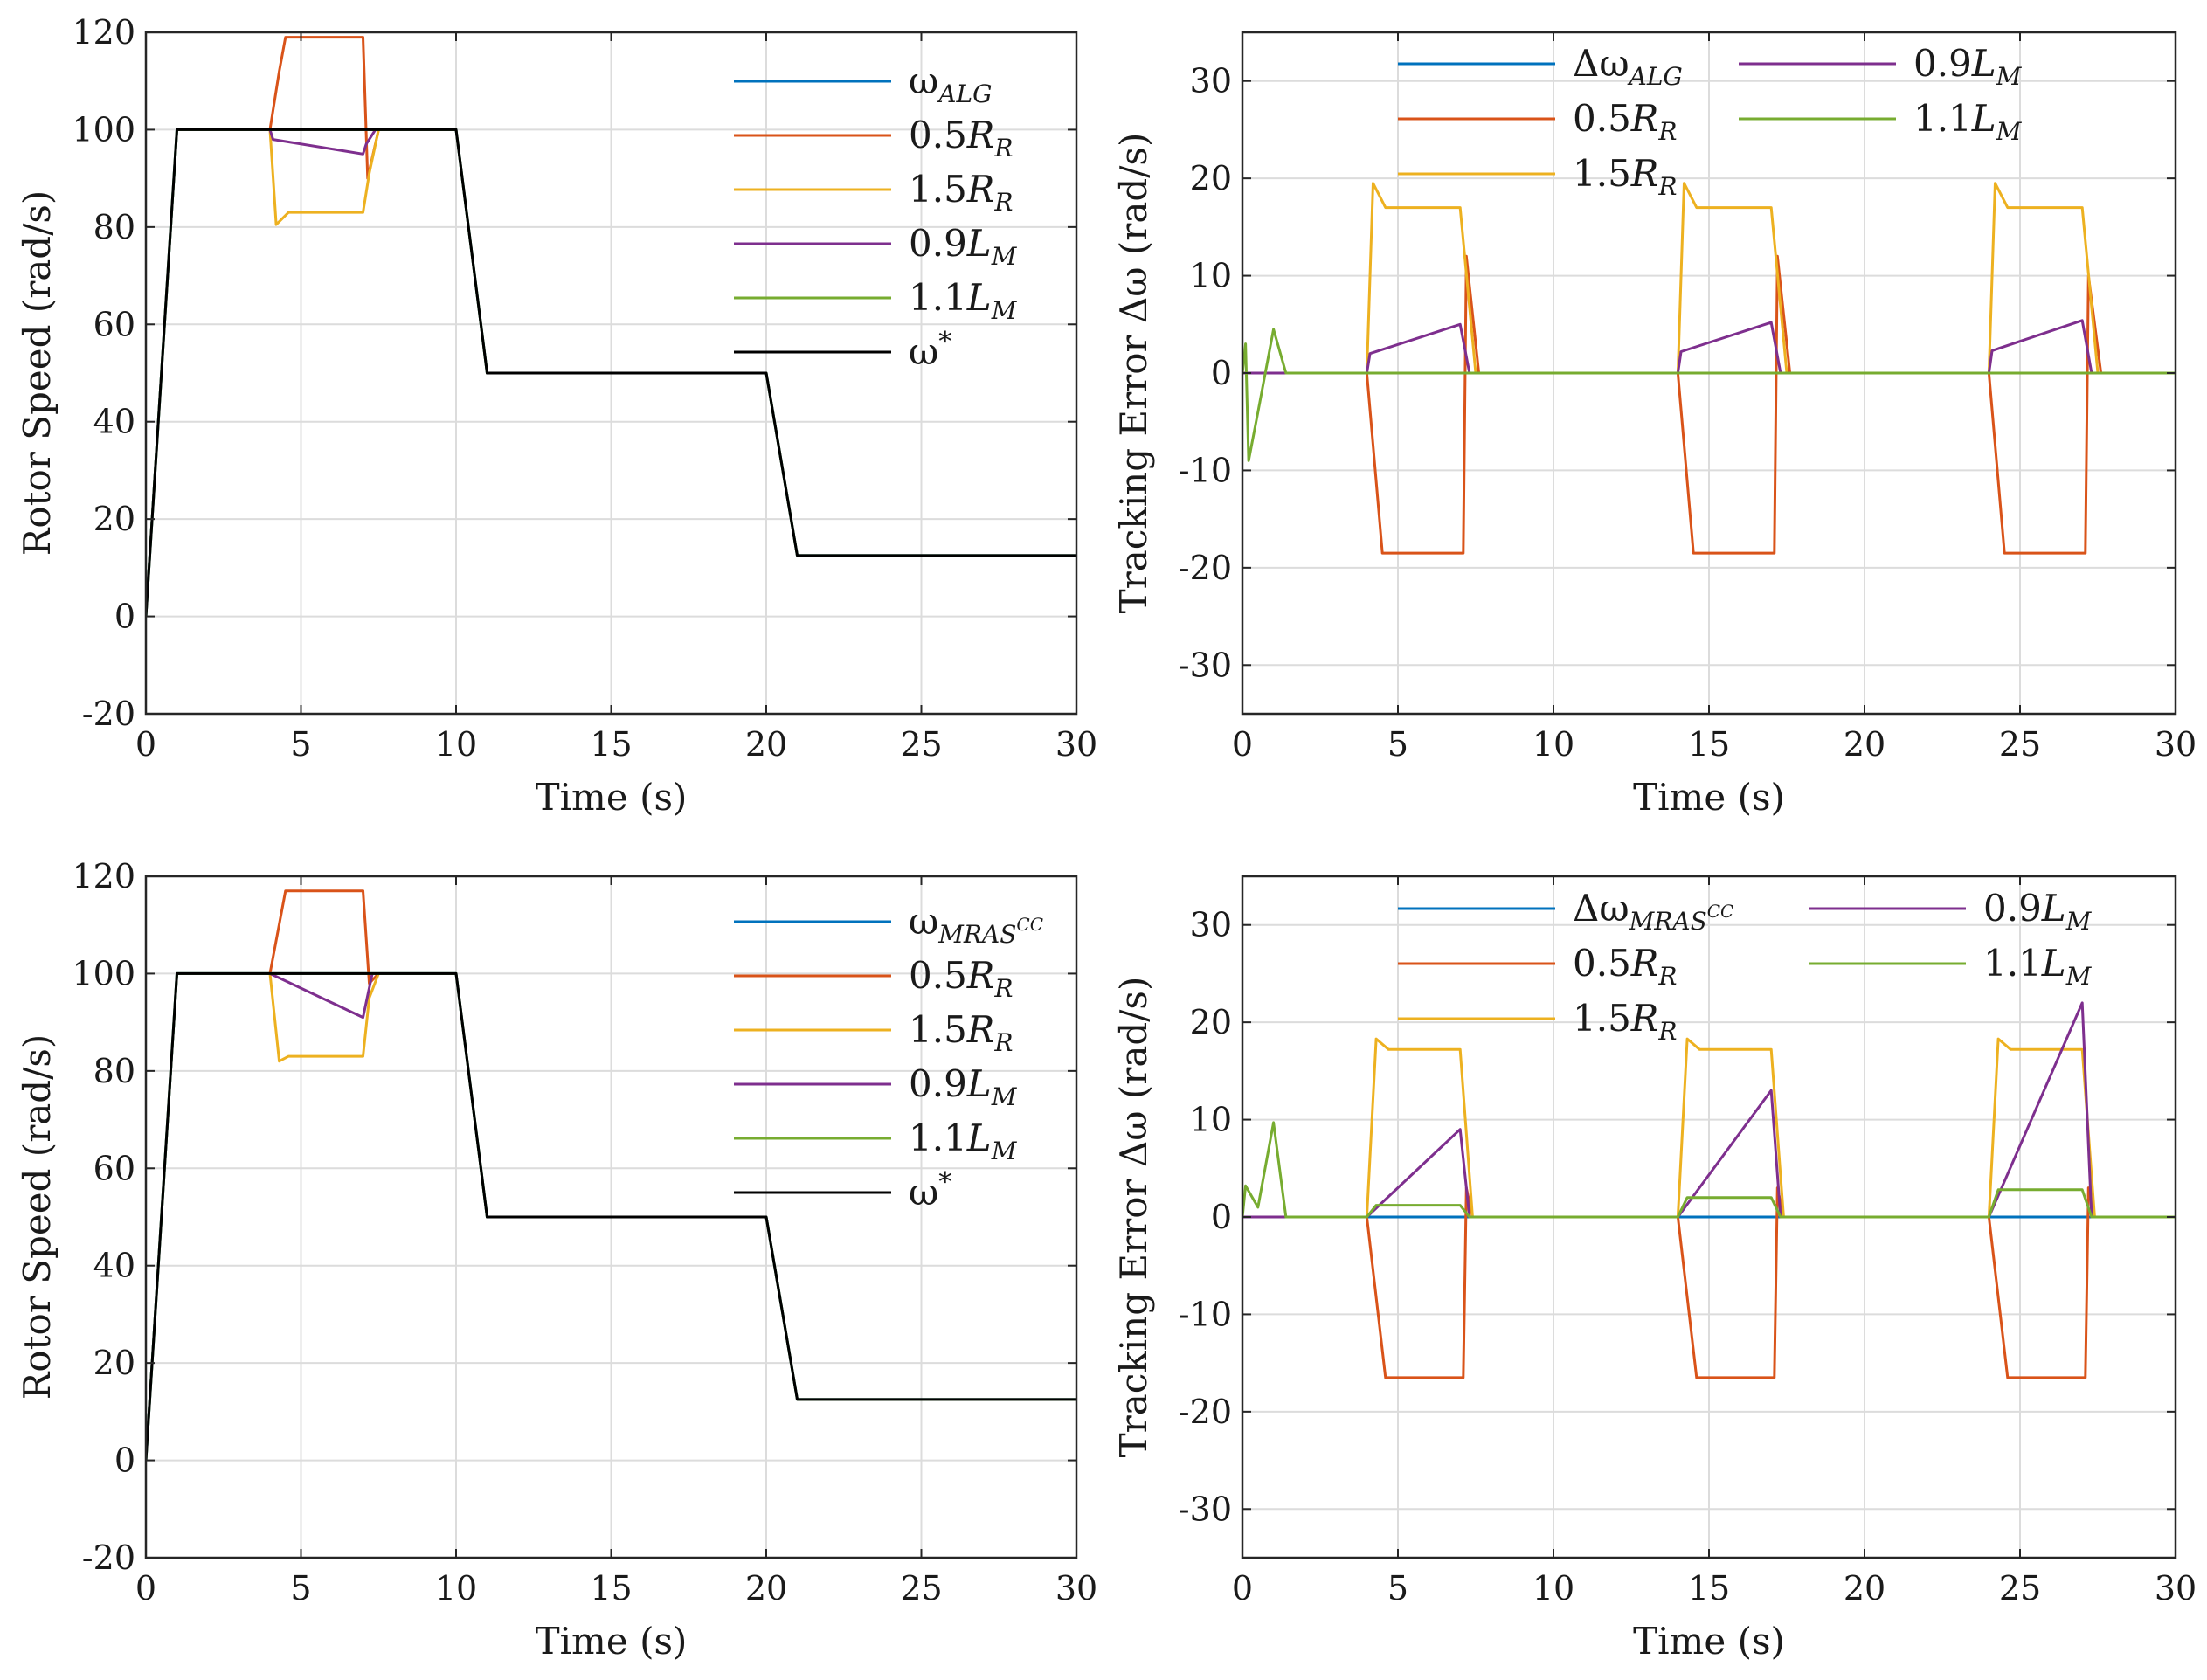  Describe the element at coordinates (1211, 925) in the screenshot. I see `y-tick-label: 30` at that location.